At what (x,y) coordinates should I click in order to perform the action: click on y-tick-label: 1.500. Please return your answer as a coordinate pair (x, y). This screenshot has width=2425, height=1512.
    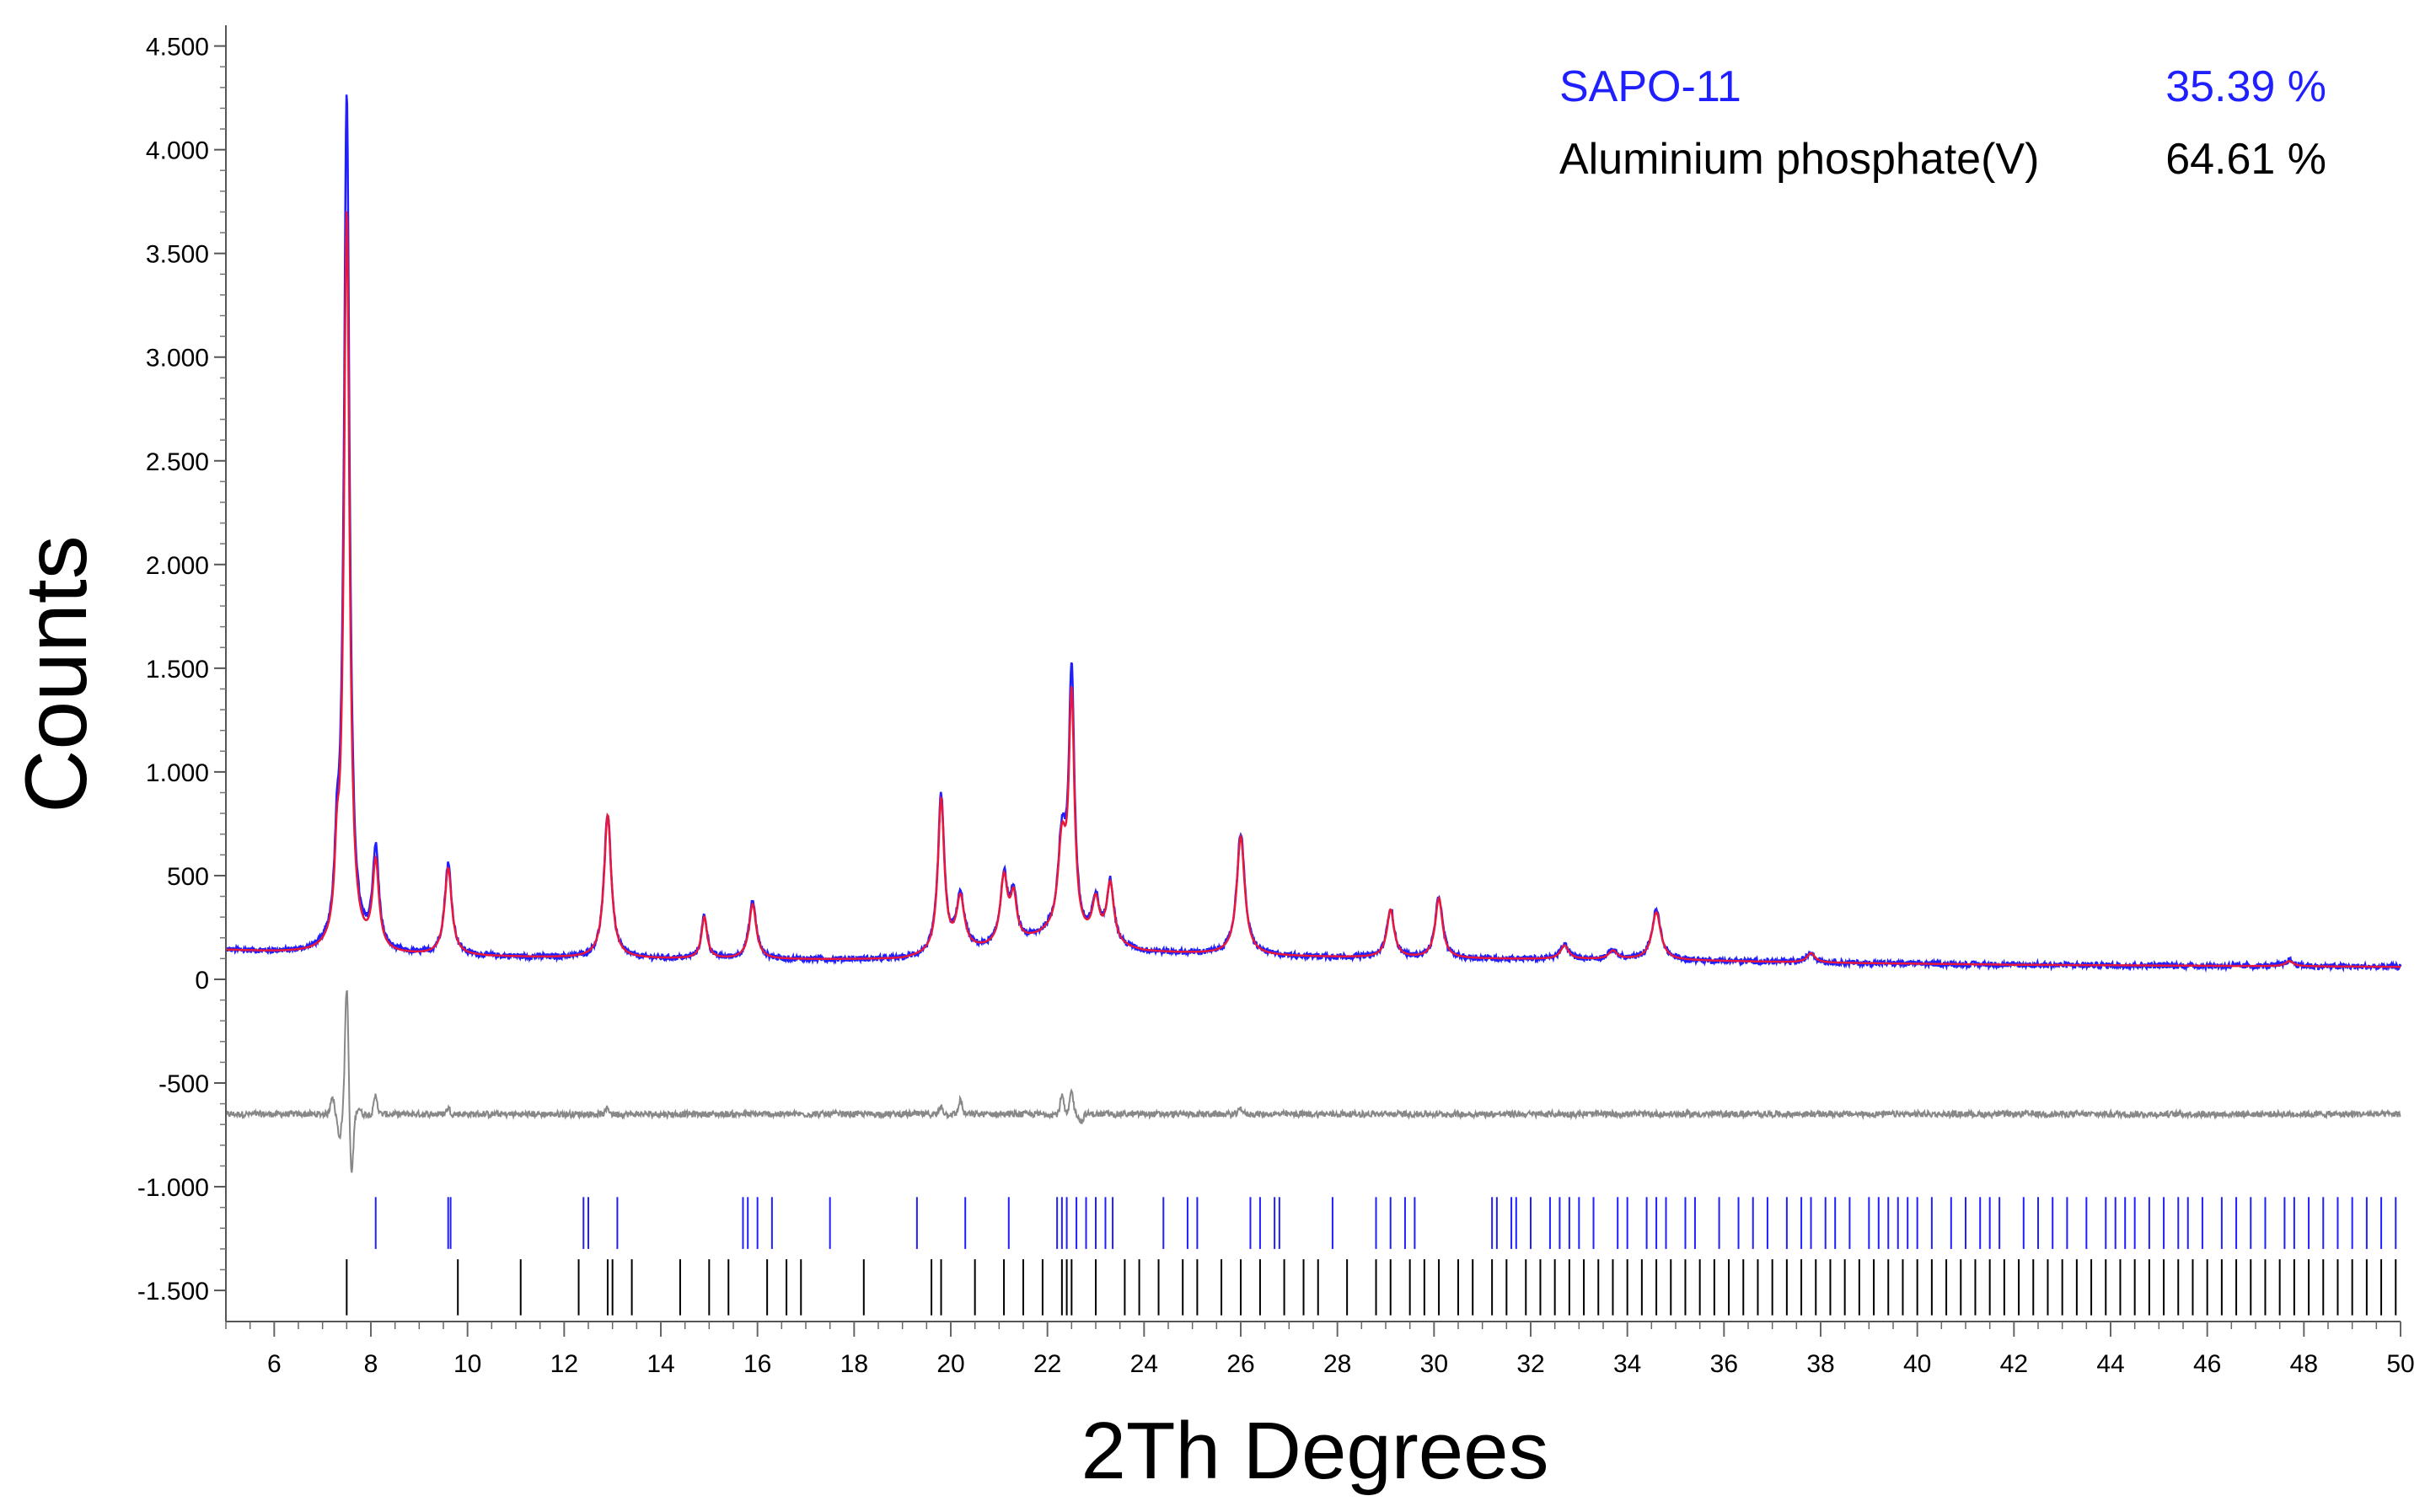
    Looking at the image, I should click on (177, 670).